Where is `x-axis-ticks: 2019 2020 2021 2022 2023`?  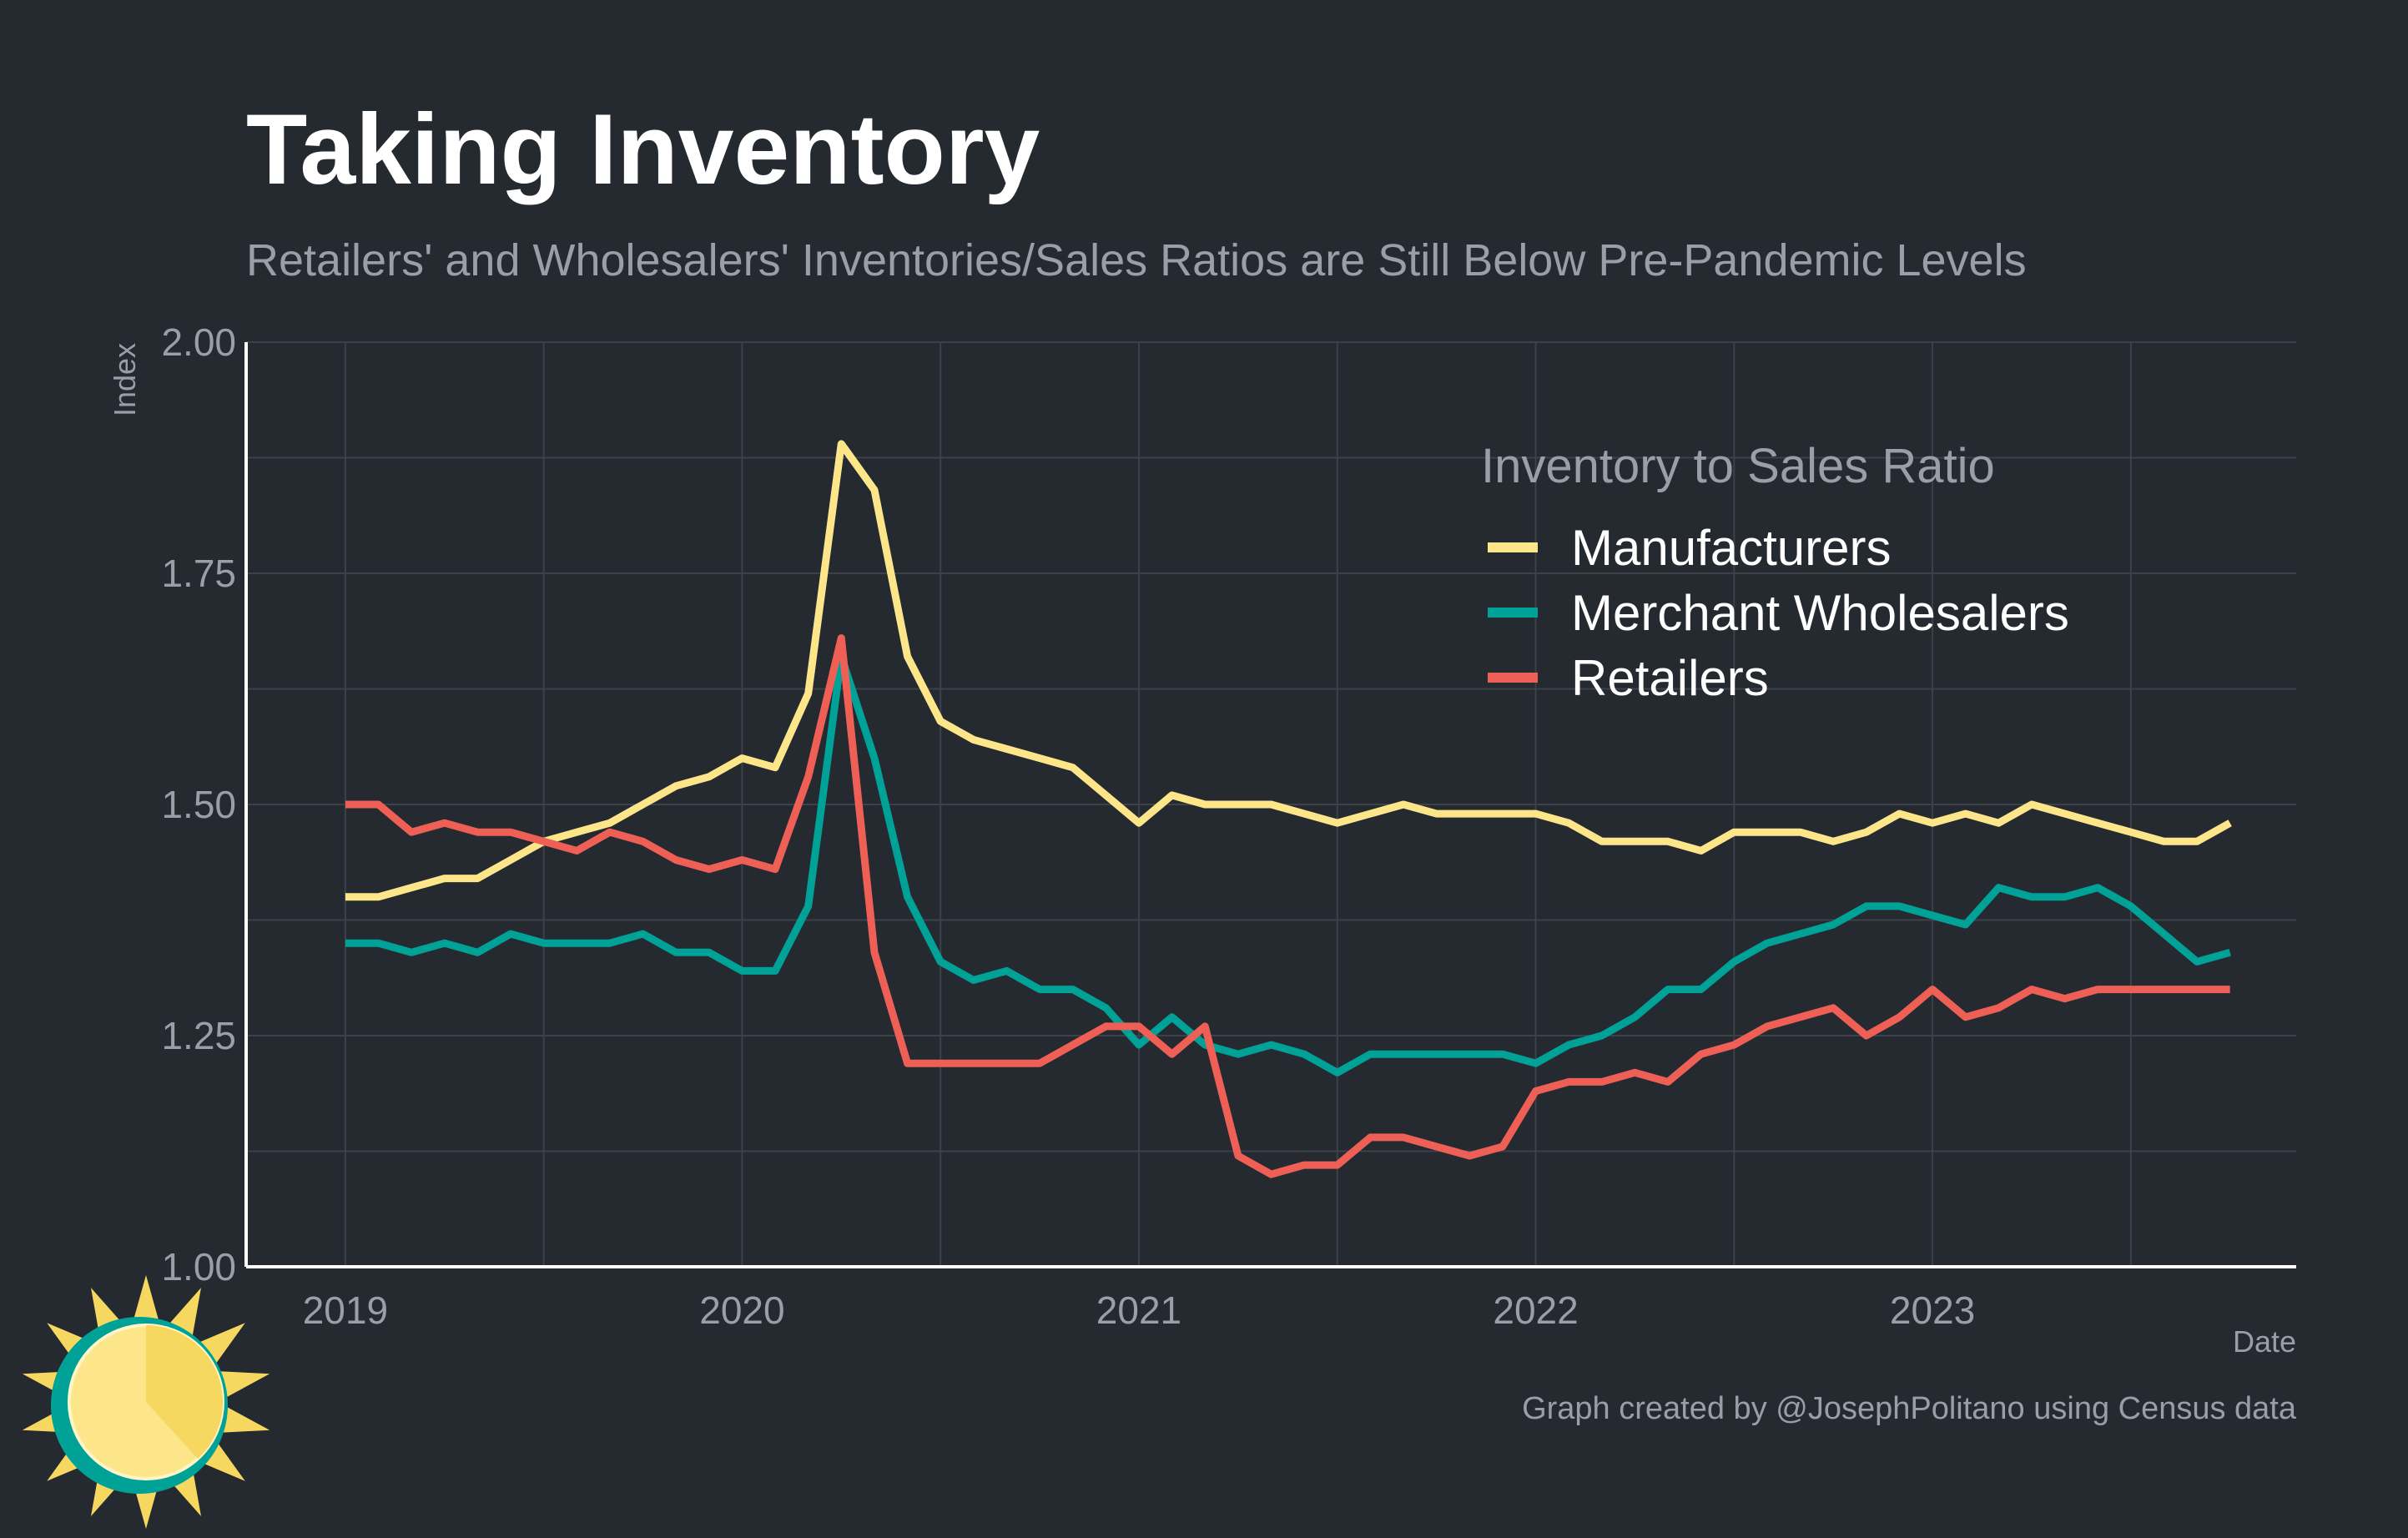 x-axis-ticks: 2019 2020 2021 2022 2023 is located at coordinates (1139, 1310).